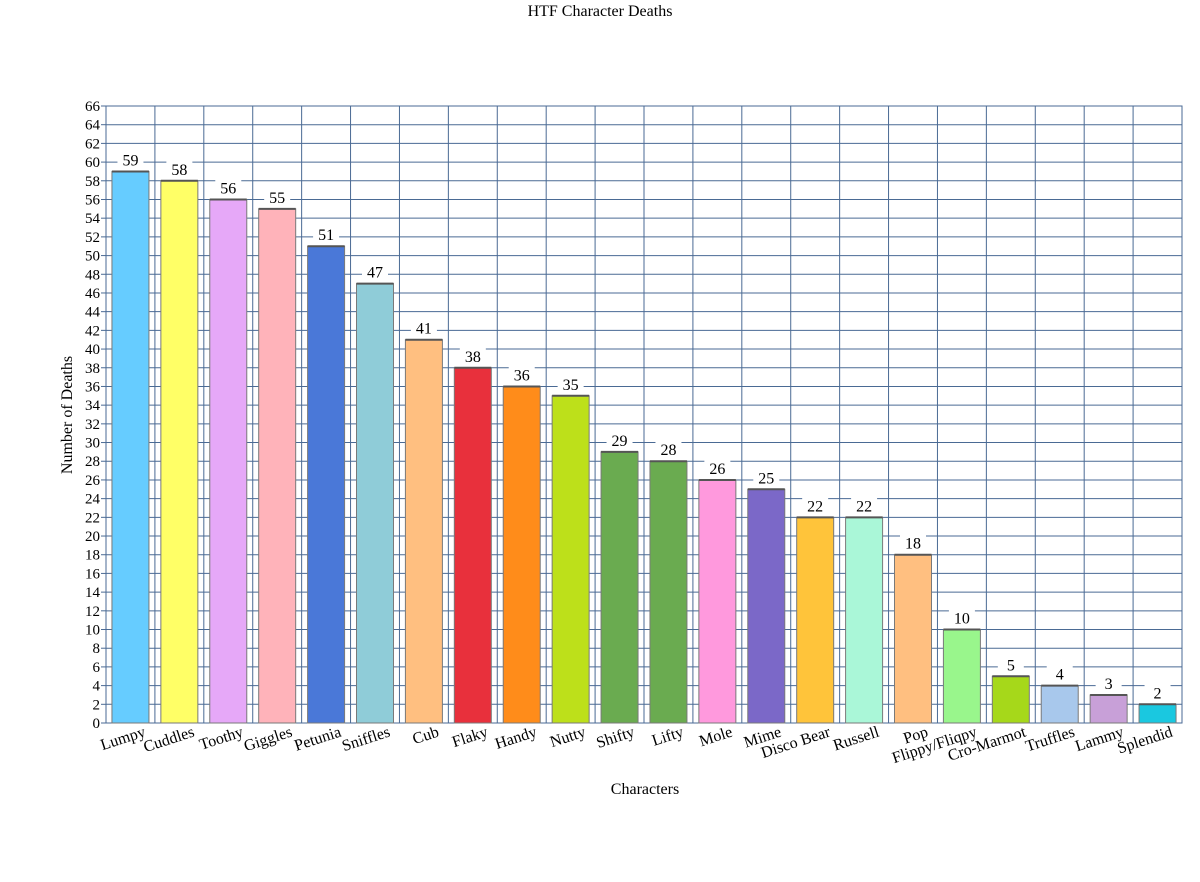  What do you see at coordinates (93, 481) in the screenshot?
I see `y-tick-label: 26` at bounding box center [93, 481].